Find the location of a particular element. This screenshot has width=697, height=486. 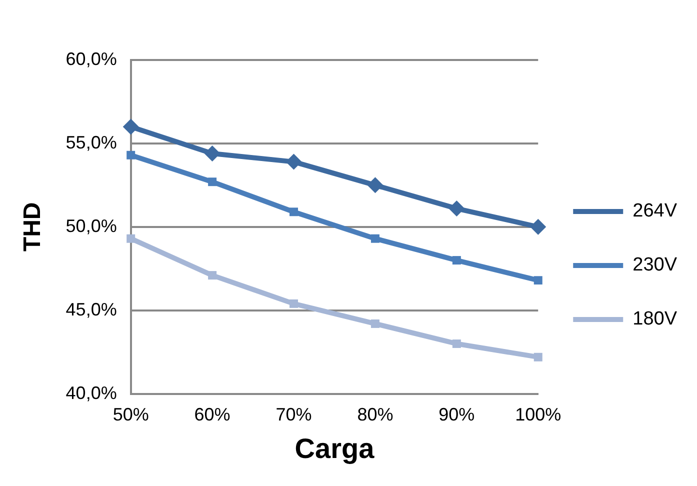

y-tick-label: 40,0% is located at coordinates (91, 392).